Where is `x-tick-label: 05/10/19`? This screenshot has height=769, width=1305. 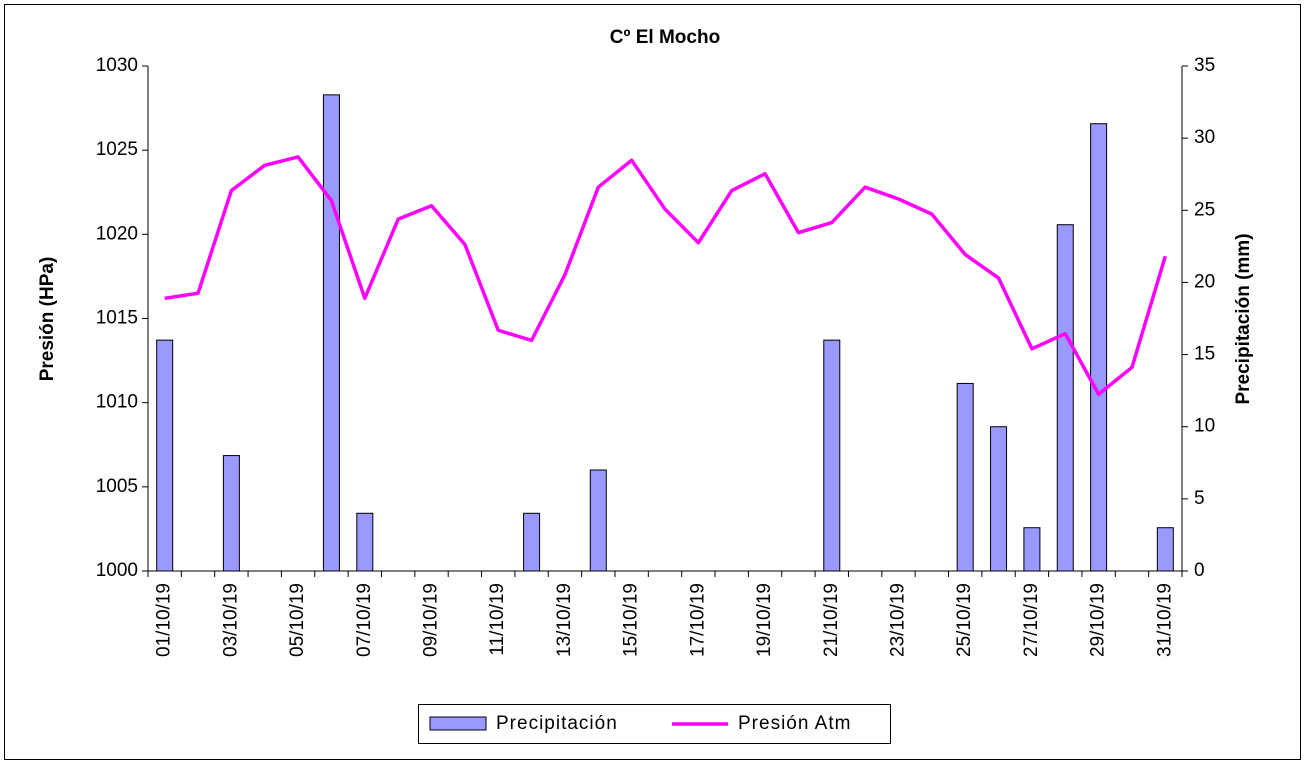 x-tick-label: 05/10/19 is located at coordinates (297, 620).